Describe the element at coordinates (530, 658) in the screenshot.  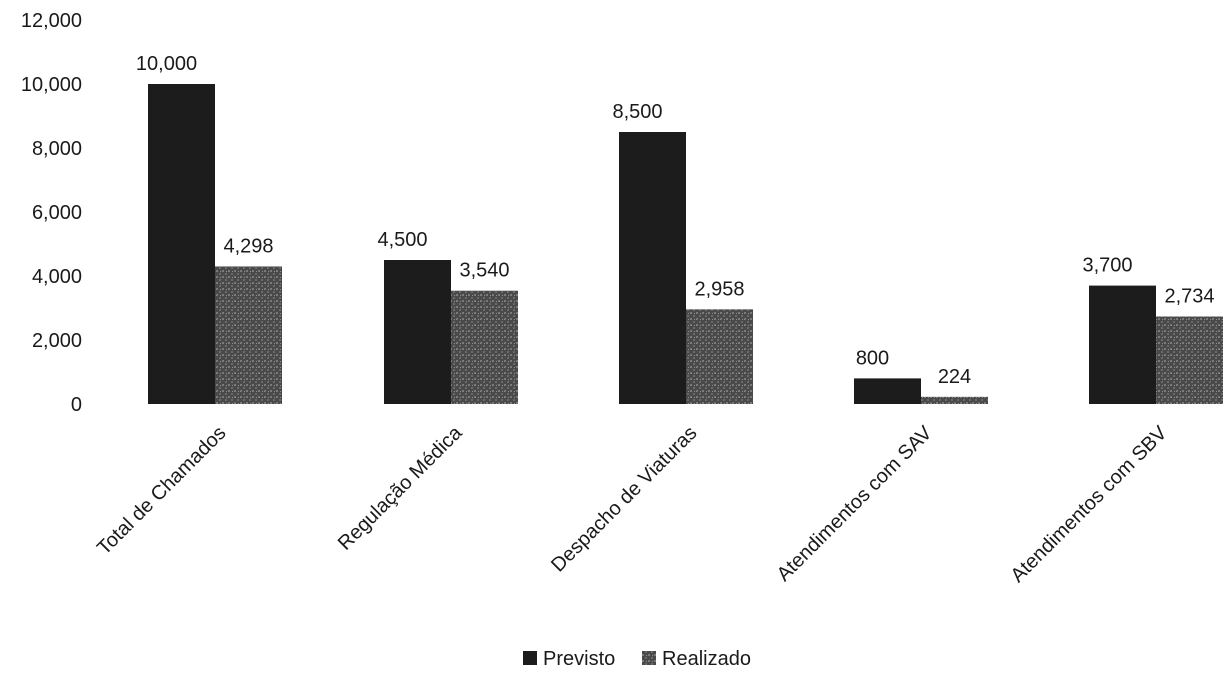
I see `legend-swatch-previsto` at that location.